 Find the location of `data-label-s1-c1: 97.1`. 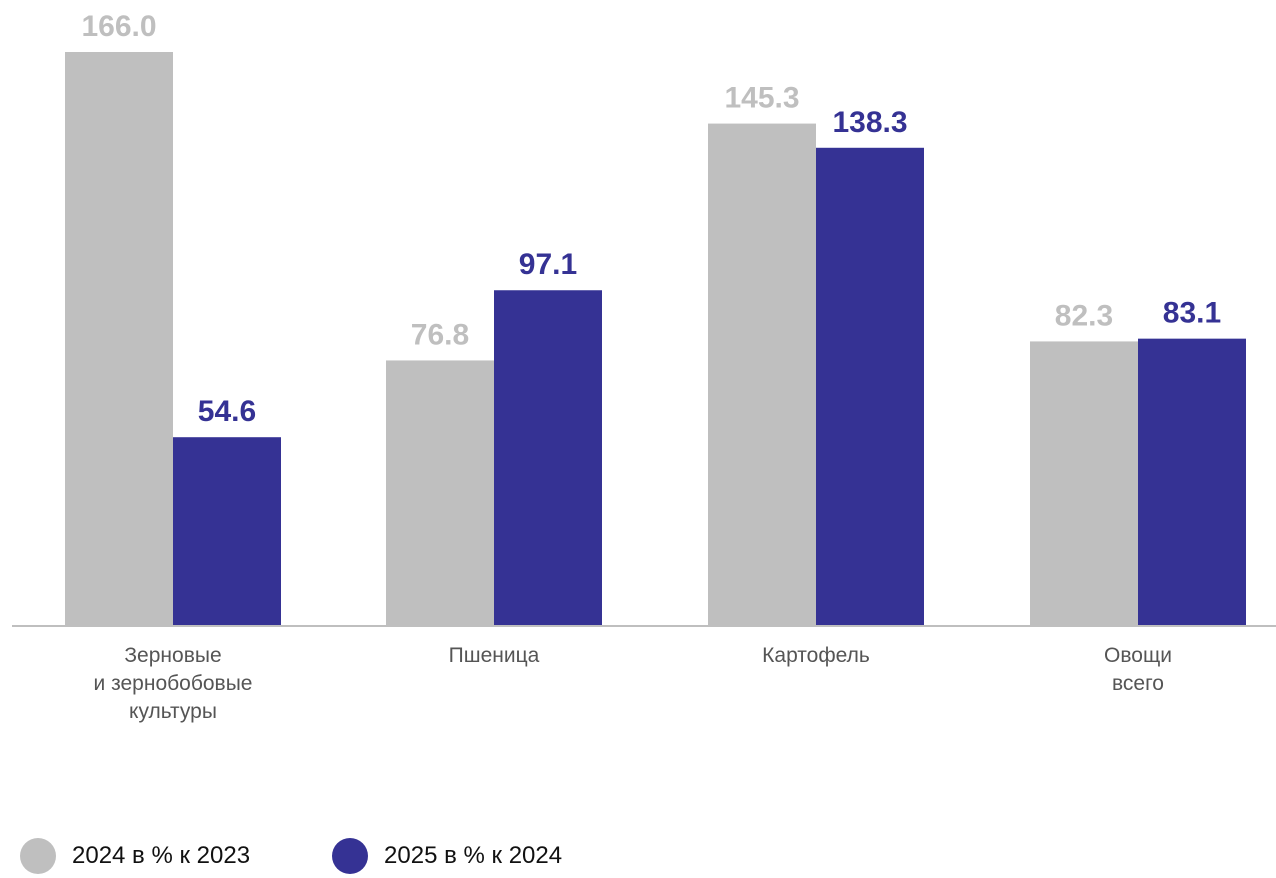

data-label-s1-c1: 97.1 is located at coordinates (548, 264).